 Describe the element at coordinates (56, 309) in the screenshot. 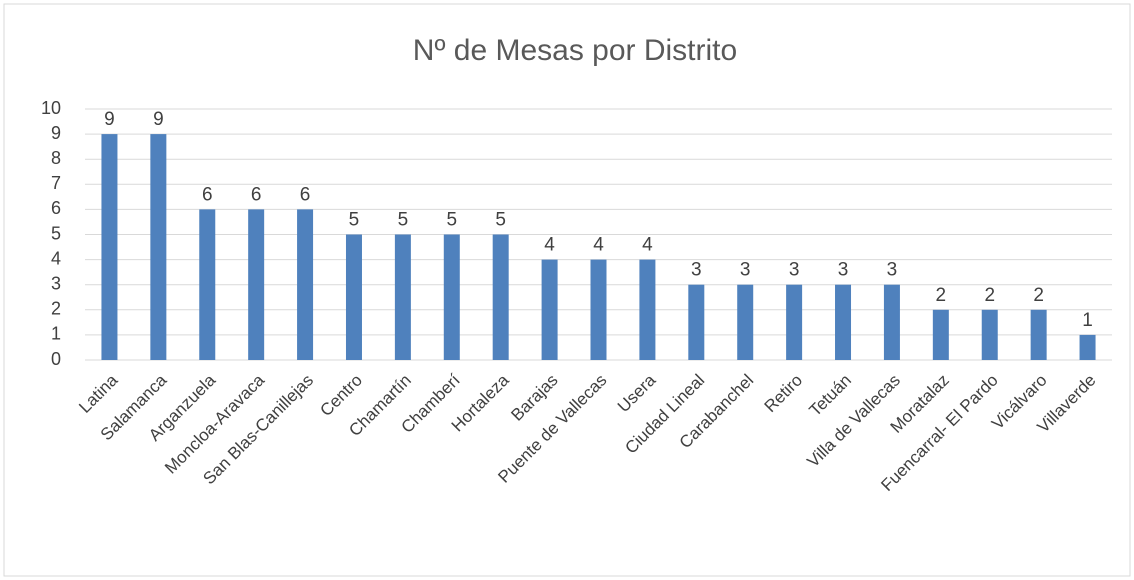

I see `y-tick-label: 2` at that location.